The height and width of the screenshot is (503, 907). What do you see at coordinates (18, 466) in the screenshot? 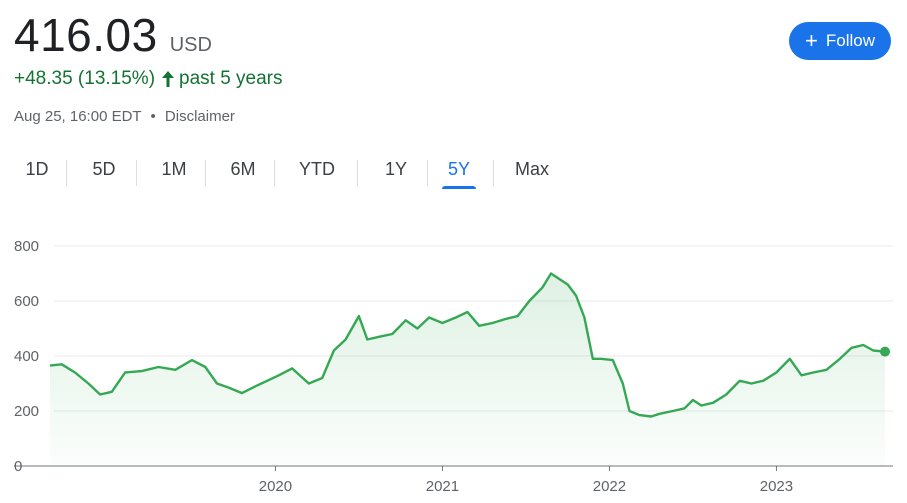
I see `y-tick-label: 0` at bounding box center [18, 466].